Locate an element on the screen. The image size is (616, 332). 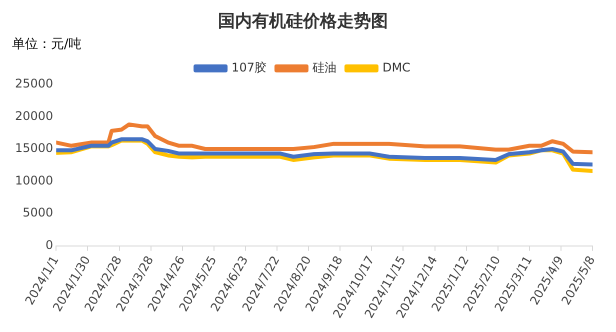
y-tick-label: 25000 is located at coordinates (34, 83).